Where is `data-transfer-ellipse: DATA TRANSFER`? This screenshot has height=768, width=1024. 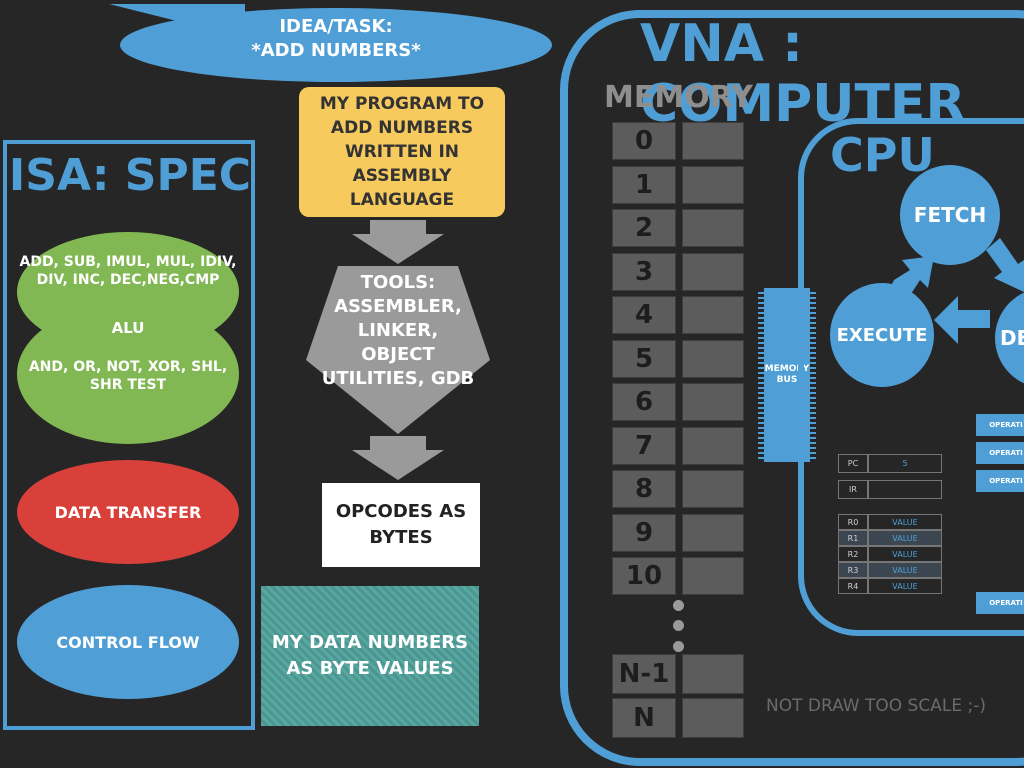
data-transfer-ellipse: DATA TRANSFER is located at coordinates (128, 512).